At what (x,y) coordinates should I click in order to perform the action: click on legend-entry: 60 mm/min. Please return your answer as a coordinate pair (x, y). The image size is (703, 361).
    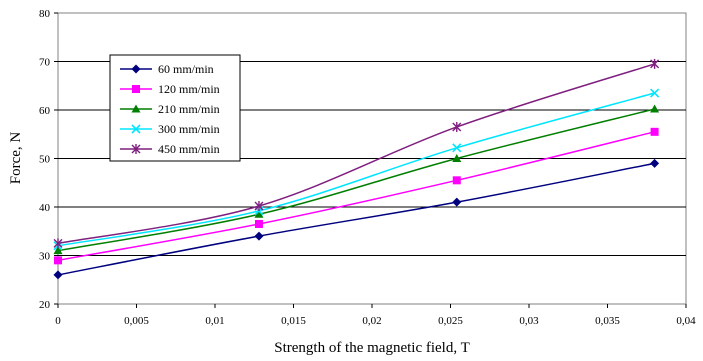
    Looking at the image, I should click on (167, 69).